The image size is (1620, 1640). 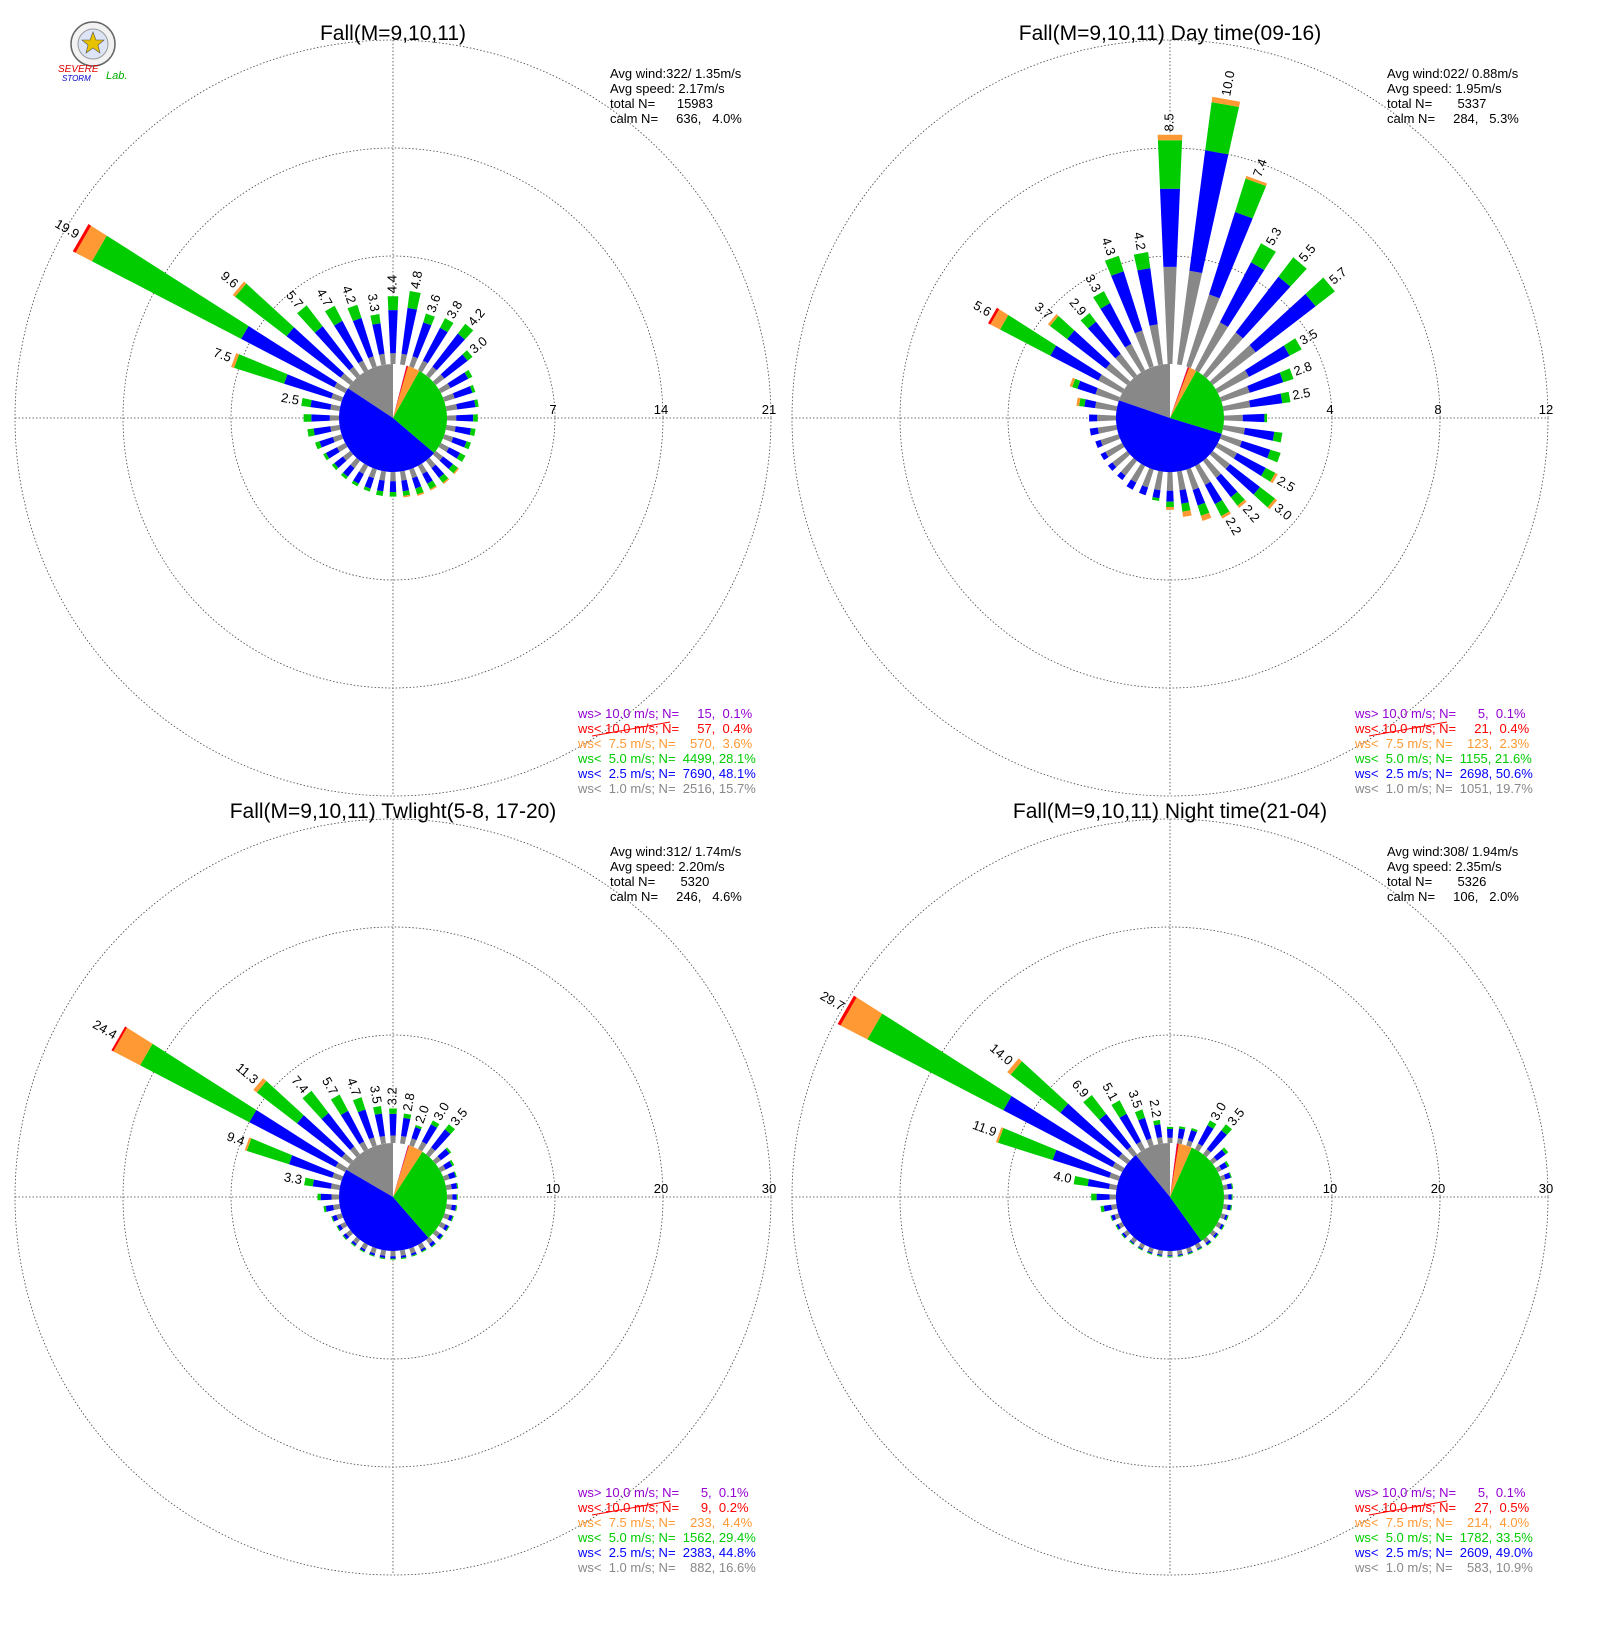 What do you see at coordinates (1043, 310) in the screenshot?
I see `bar-value-label: 3.7` at bounding box center [1043, 310].